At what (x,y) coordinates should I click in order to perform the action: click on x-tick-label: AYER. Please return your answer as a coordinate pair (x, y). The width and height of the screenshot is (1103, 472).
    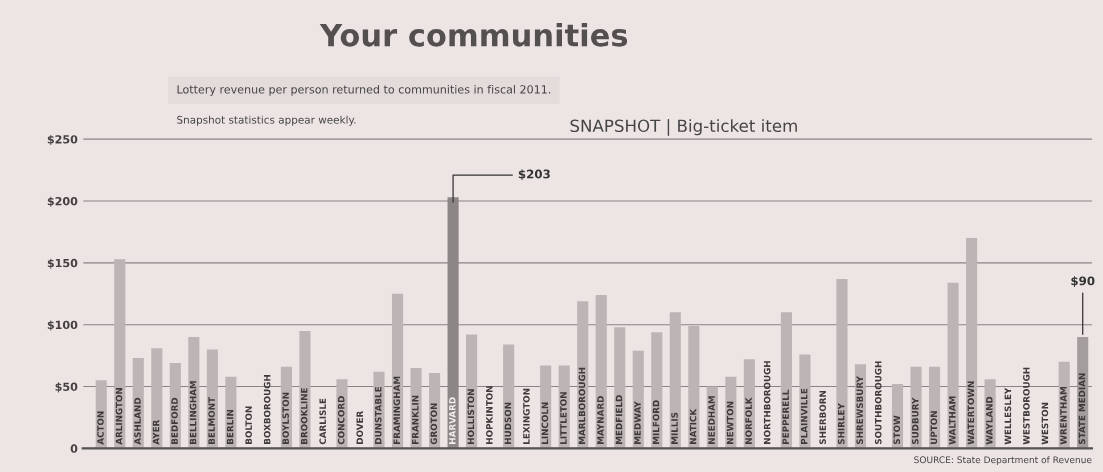
    Looking at the image, I should click on (156, 432).